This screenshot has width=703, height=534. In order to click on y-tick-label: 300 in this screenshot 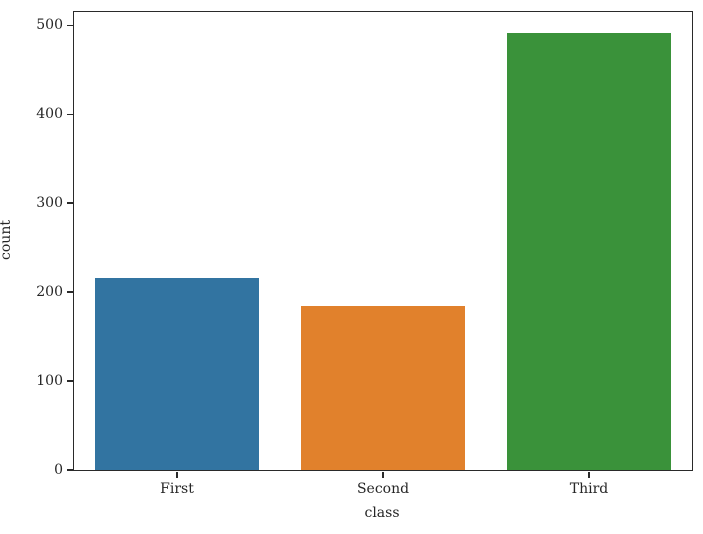, I will do `click(49, 203)`.